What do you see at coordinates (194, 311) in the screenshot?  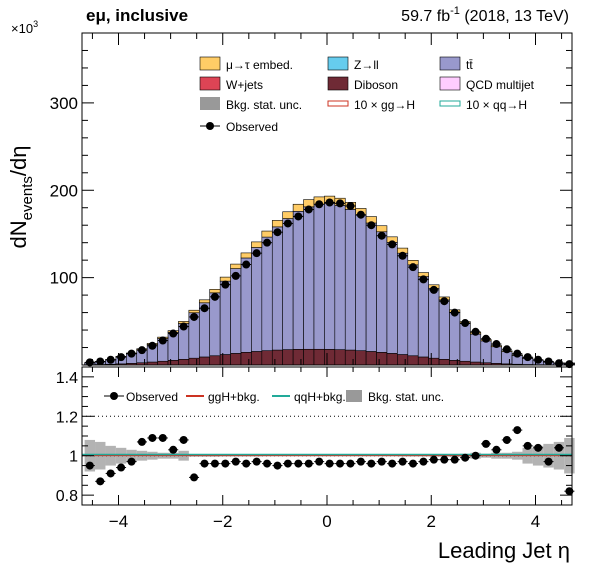 I see `bar--embed--10` at bounding box center [194, 311].